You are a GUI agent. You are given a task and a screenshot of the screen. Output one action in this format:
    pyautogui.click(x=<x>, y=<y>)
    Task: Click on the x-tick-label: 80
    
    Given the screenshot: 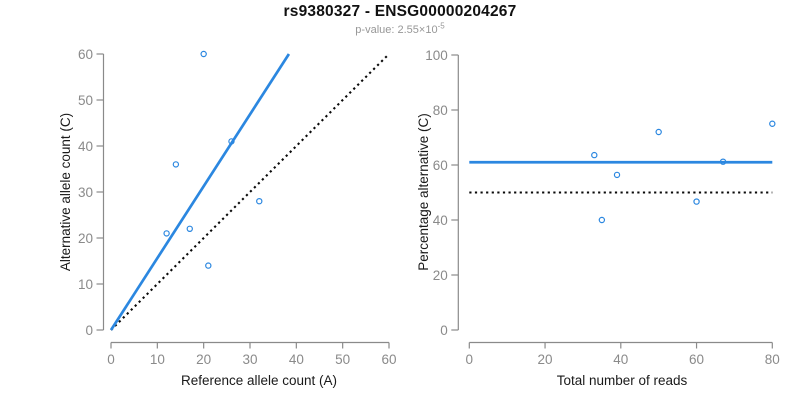 What is the action you would take?
    pyautogui.click(x=772, y=359)
    